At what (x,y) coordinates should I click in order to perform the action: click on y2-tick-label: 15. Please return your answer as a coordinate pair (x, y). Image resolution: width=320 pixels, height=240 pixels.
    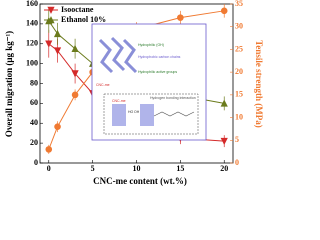
    Looking at the image, I should click on (239, 94).